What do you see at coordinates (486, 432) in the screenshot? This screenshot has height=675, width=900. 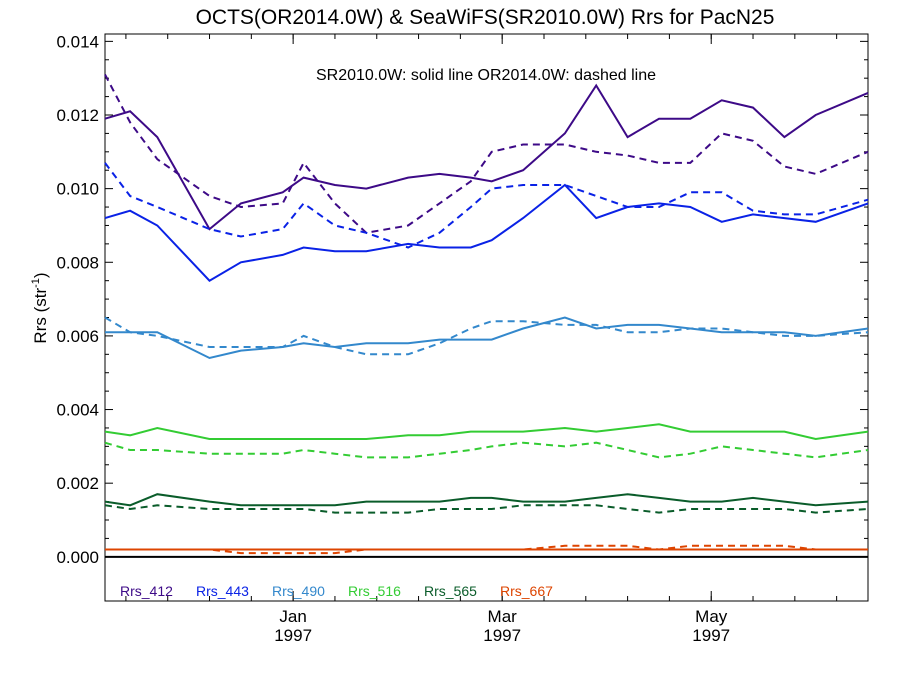 I see `series-Rrs_516-solid` at bounding box center [486, 432].